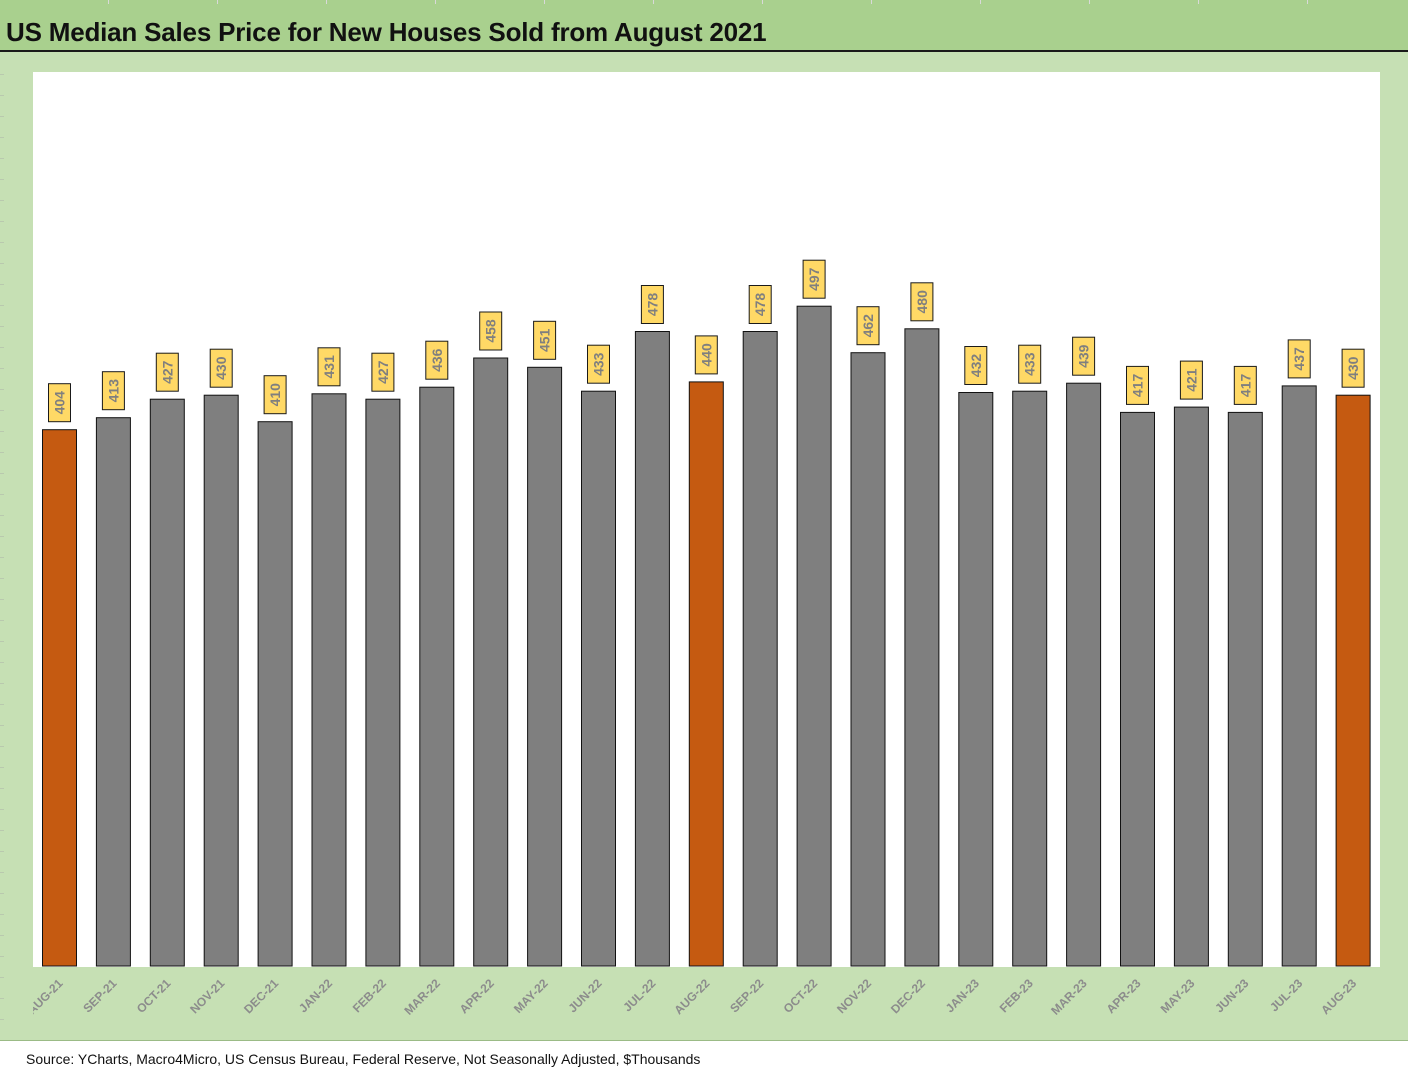  What do you see at coordinates (113, 391) in the screenshot?
I see `data-label-sep-21: 413` at bounding box center [113, 391].